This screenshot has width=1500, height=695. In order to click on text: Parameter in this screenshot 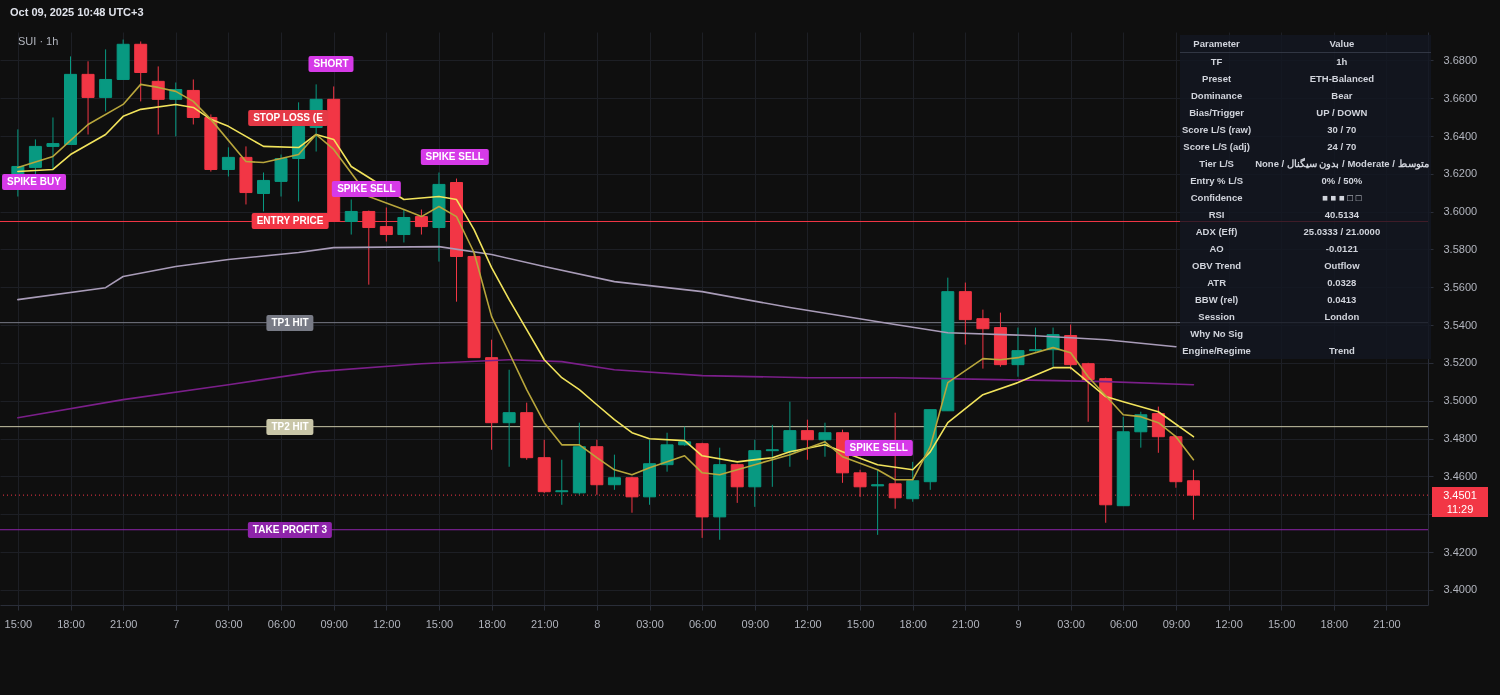, I will do `click(1216, 44)`.